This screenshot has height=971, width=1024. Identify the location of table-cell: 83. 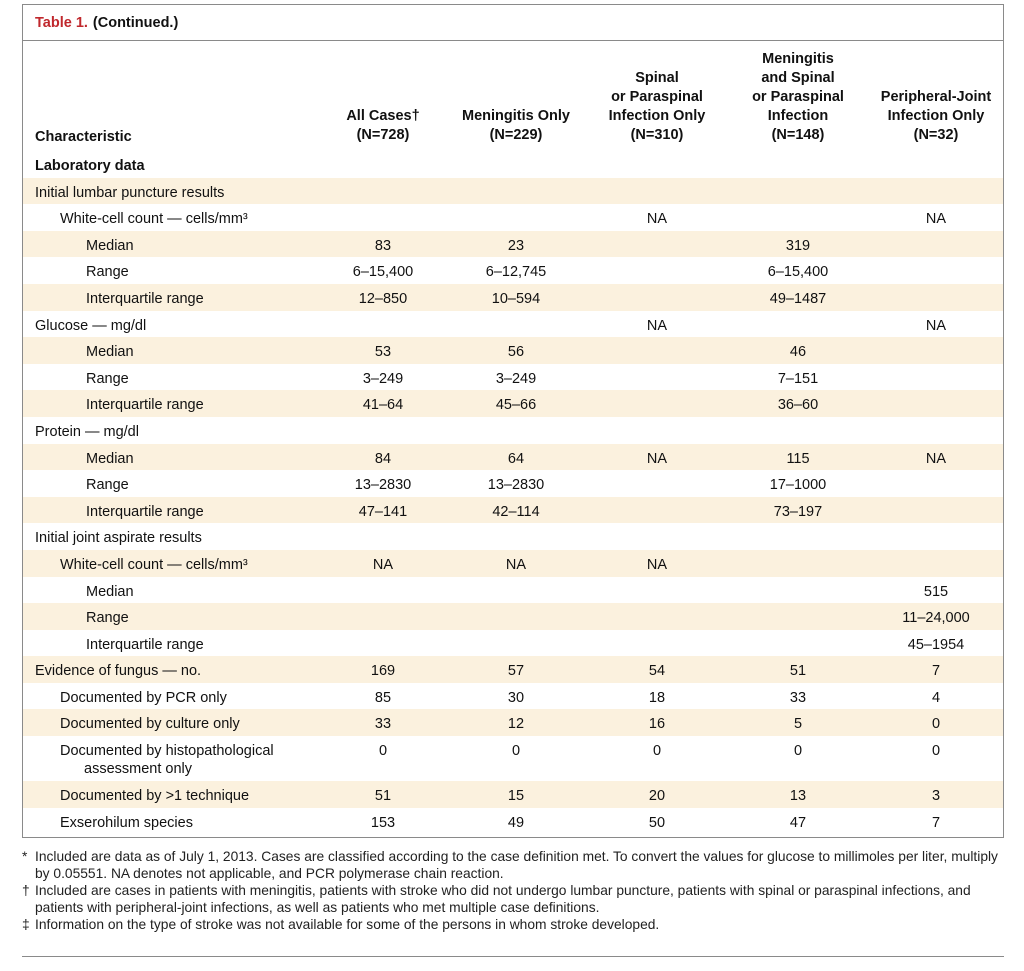
(383, 245).